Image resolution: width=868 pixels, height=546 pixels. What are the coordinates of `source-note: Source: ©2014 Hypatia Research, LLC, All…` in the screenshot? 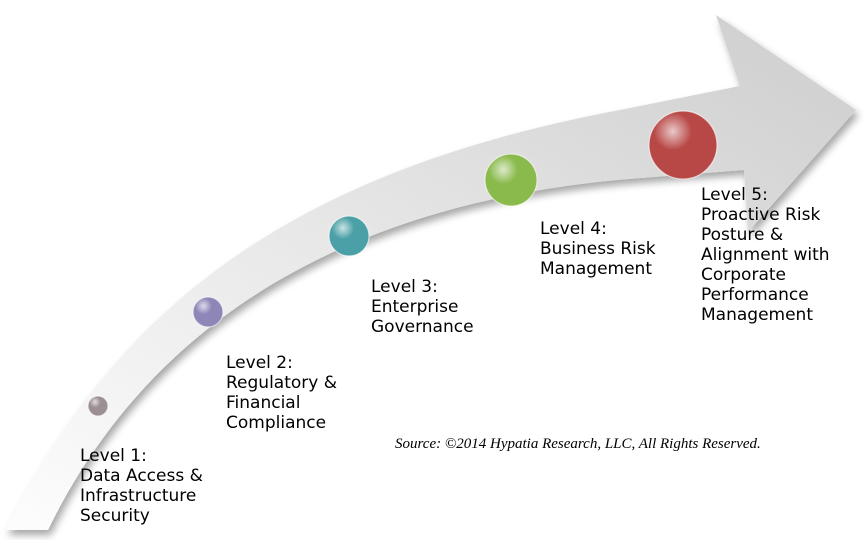 It's located at (578, 444).